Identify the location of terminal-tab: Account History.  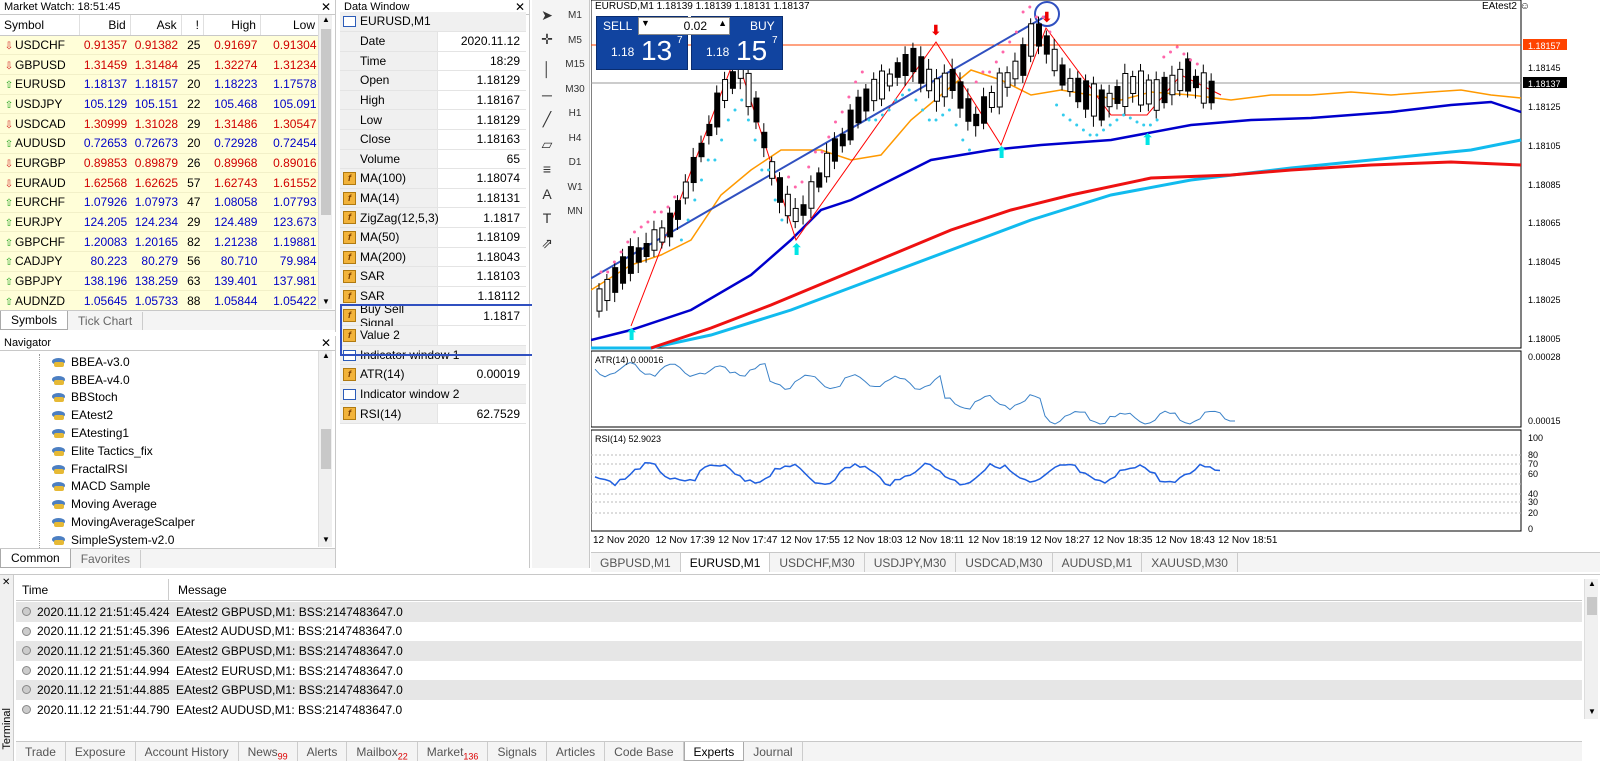
(187, 751).